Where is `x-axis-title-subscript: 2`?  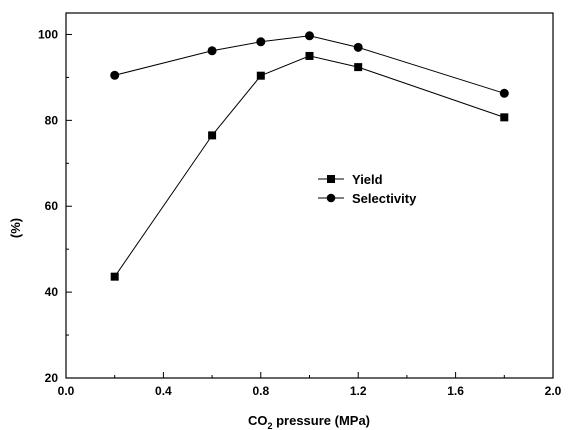 x-axis-title-subscript: 2 is located at coordinates (269, 425).